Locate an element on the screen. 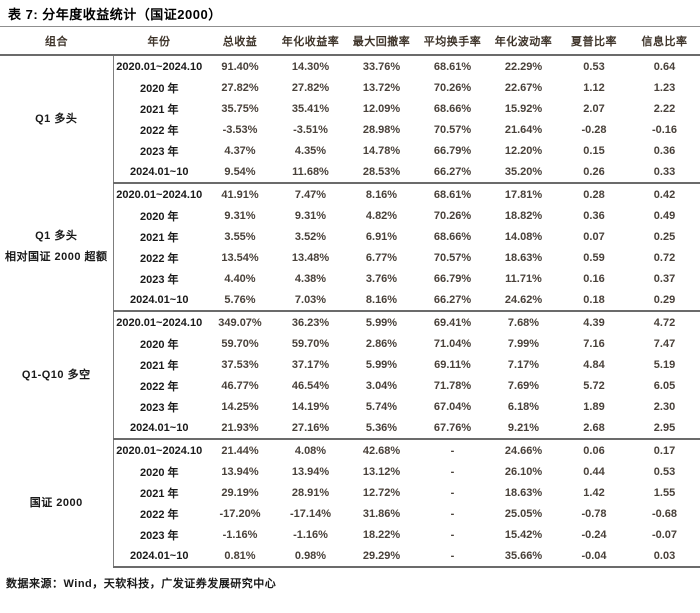 This screenshot has height=613, width=700. value-cell: 9.21% is located at coordinates (523, 428).